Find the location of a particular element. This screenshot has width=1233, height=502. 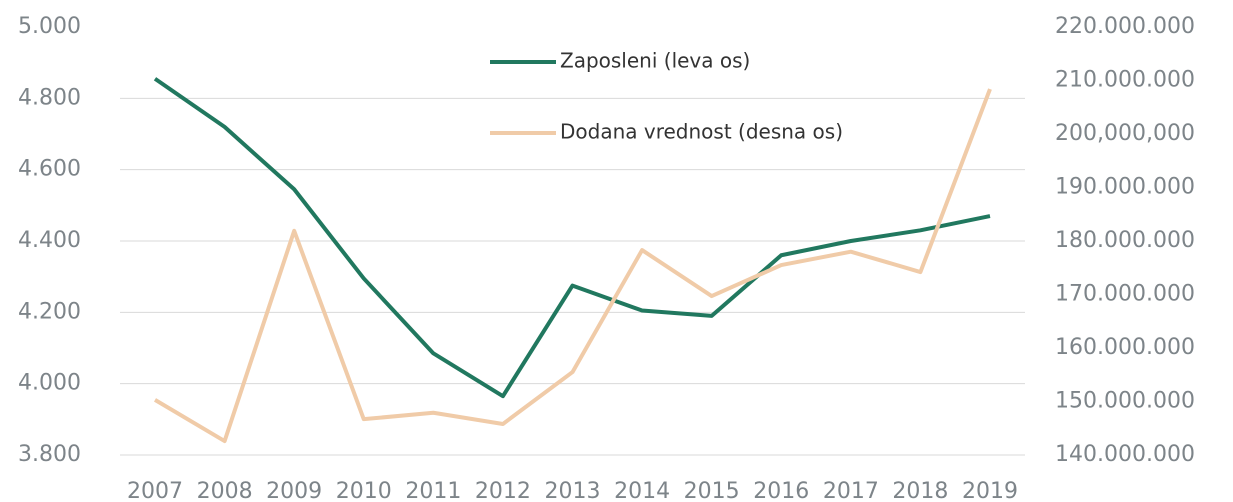

x-tick-label: 2012 is located at coordinates (503, 490).